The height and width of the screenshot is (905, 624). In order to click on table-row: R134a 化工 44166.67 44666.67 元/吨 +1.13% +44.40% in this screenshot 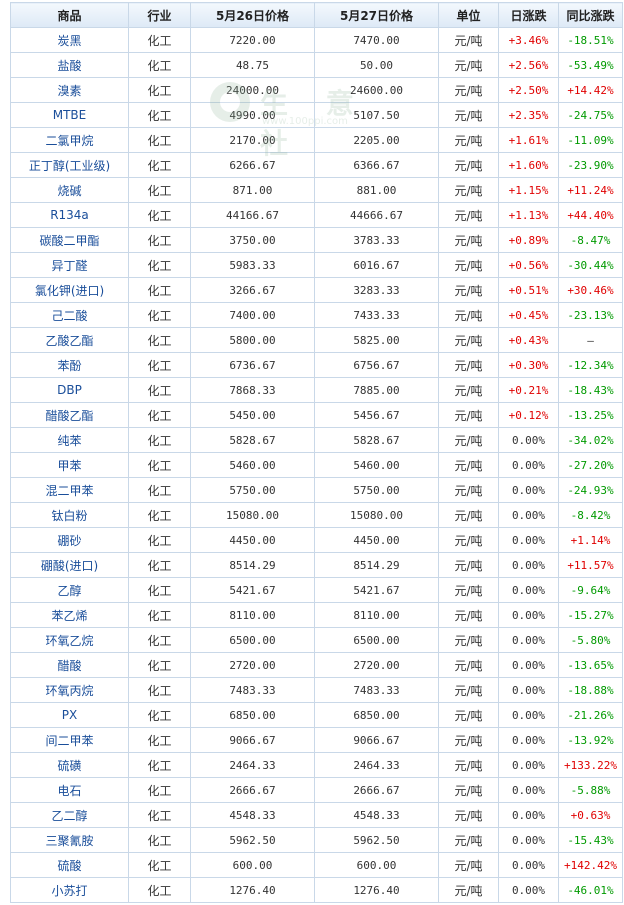, I will do `click(316, 215)`.